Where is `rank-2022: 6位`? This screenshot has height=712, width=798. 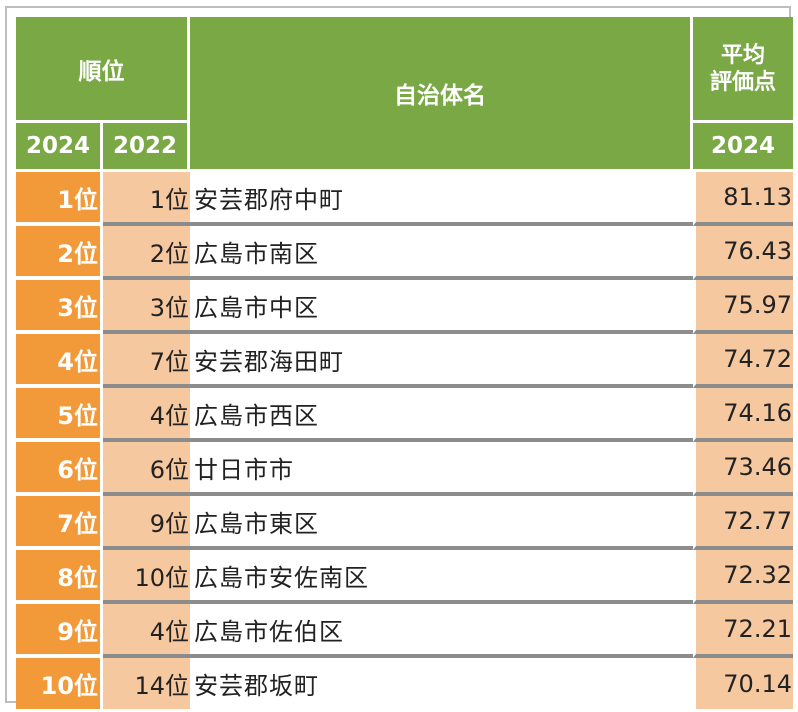 rank-2022: 6位 is located at coordinates (146, 469).